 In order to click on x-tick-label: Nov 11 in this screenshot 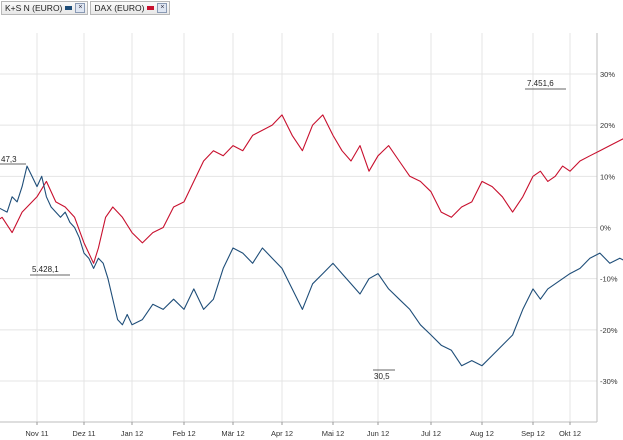, I will do `click(36, 433)`.